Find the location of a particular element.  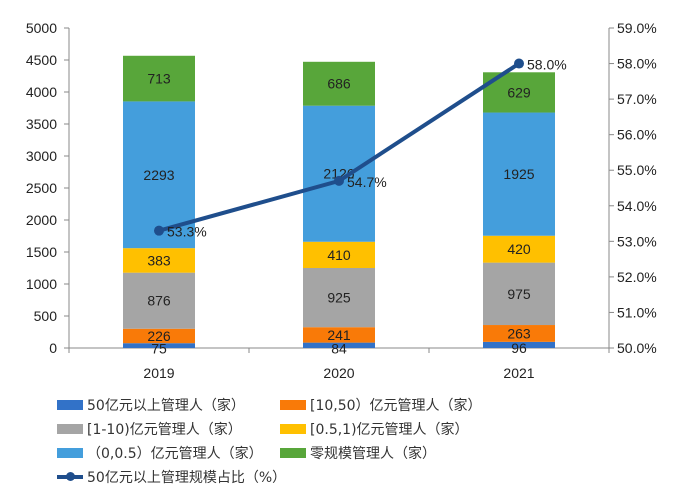

data-label: 383 is located at coordinates (159, 260).